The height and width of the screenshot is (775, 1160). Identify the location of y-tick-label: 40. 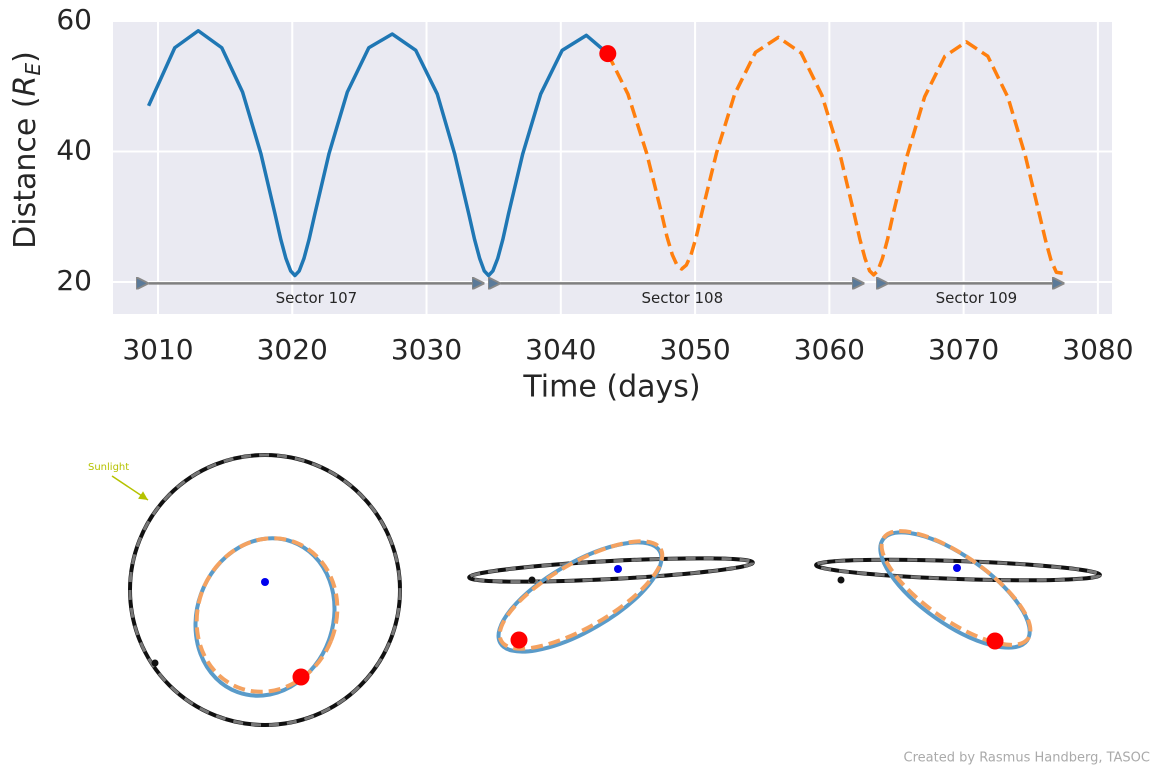
(74, 150).